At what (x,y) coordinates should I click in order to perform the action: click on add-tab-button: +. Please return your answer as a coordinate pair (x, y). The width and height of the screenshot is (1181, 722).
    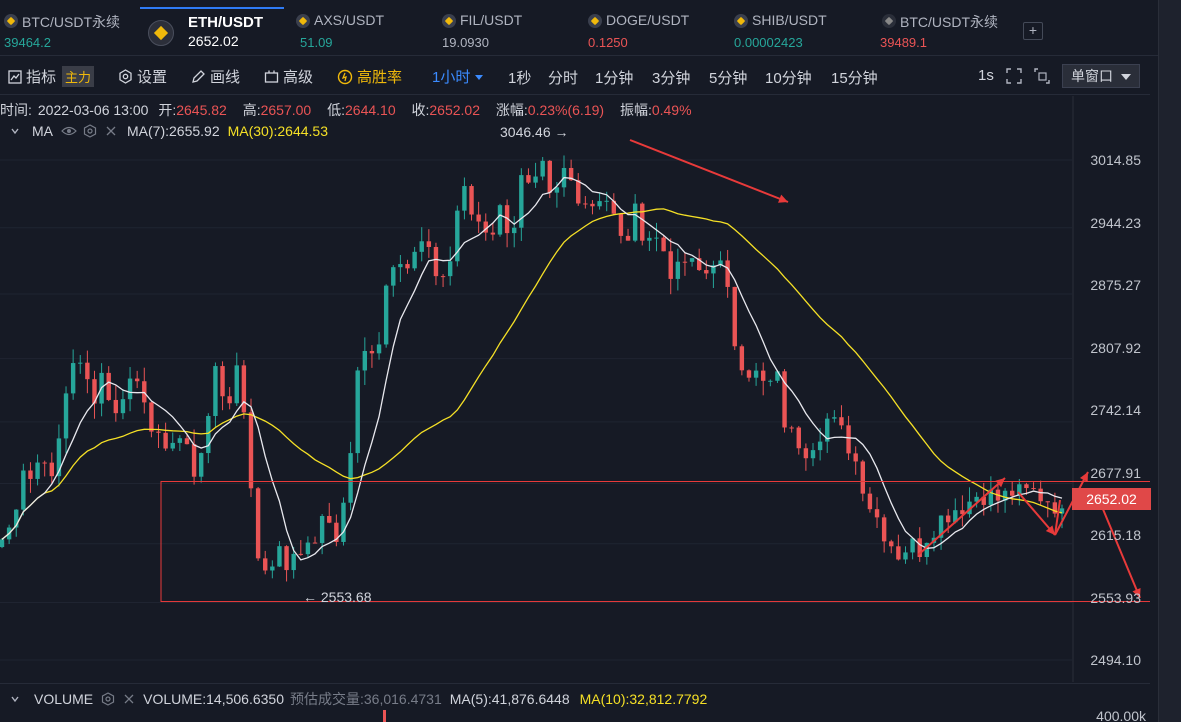
    Looking at the image, I should click on (1033, 31).